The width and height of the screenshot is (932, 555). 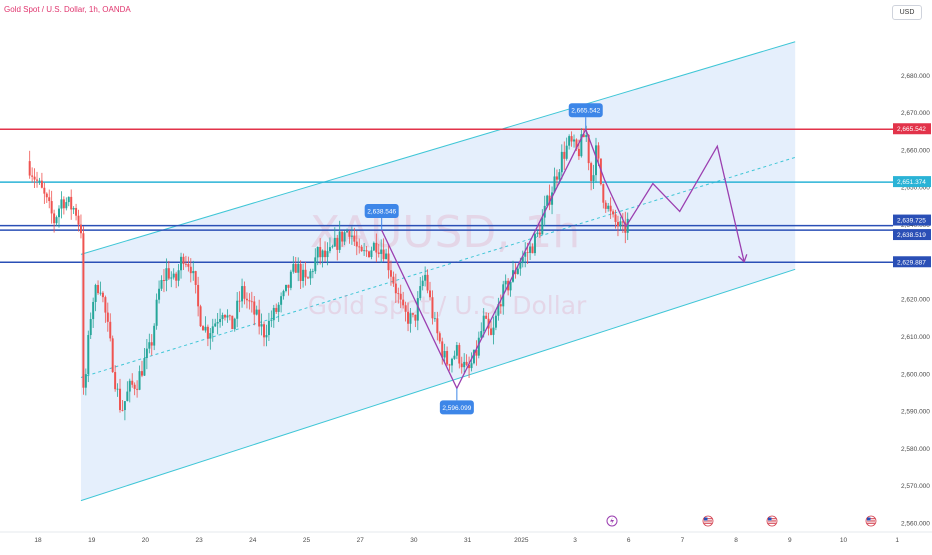 I want to click on currency-button: USD, so click(x=907, y=12).